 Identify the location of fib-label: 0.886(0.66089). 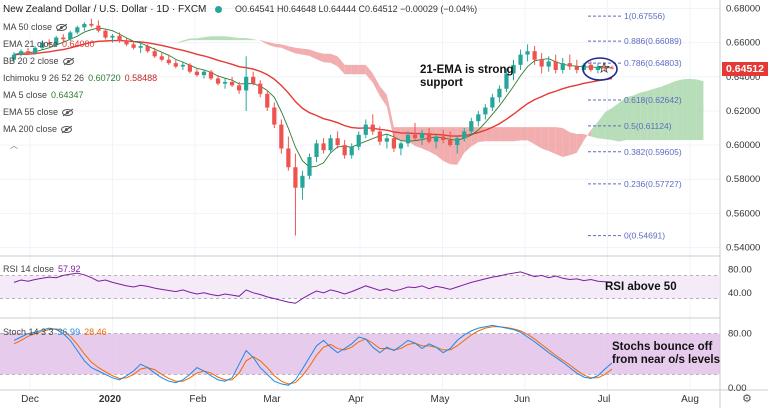
(653, 41).